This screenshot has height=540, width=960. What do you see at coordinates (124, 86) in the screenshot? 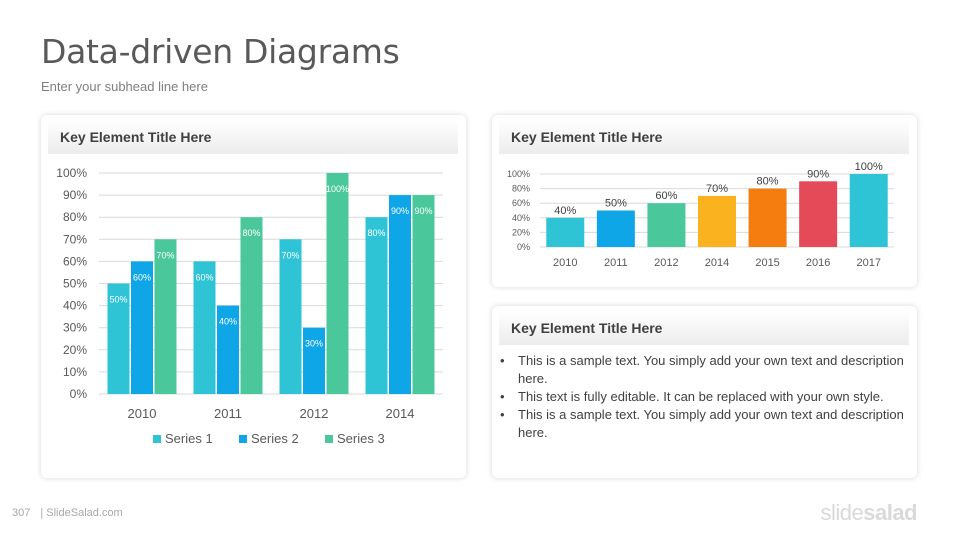
I see `page-subtitle: Enter your subhead line here` at bounding box center [124, 86].